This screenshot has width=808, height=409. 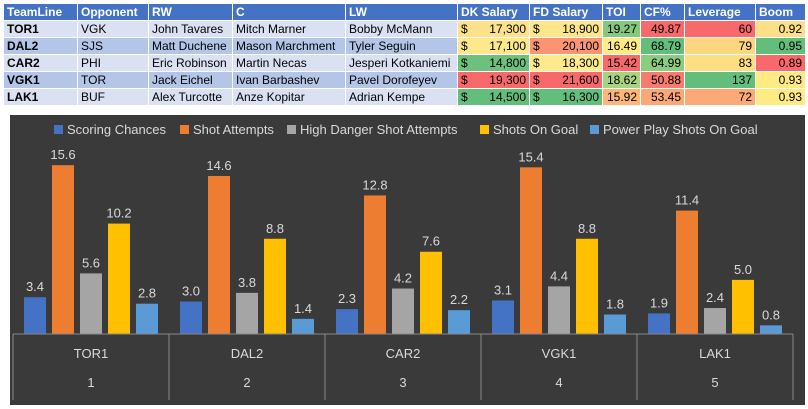 I want to click on header-c: C, so click(x=289, y=12).